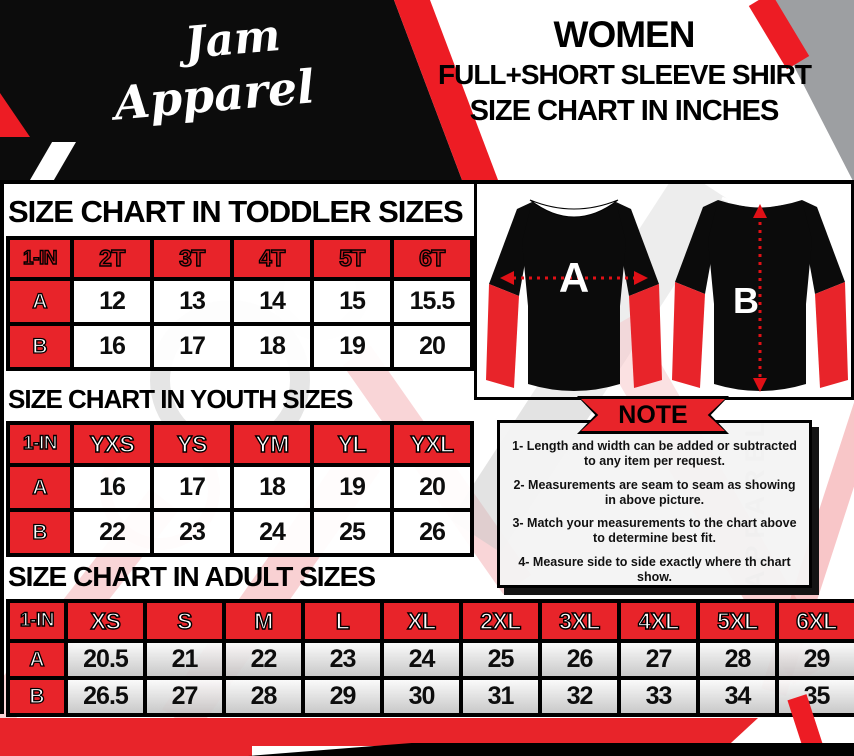  What do you see at coordinates (272, 301) in the screenshot?
I see `table-cell: 14` at bounding box center [272, 301].